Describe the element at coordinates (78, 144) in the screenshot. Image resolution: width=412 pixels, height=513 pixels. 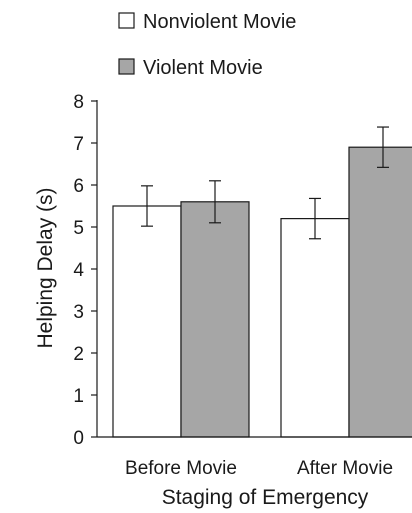
I see `y-tick-label: 7` at that location.